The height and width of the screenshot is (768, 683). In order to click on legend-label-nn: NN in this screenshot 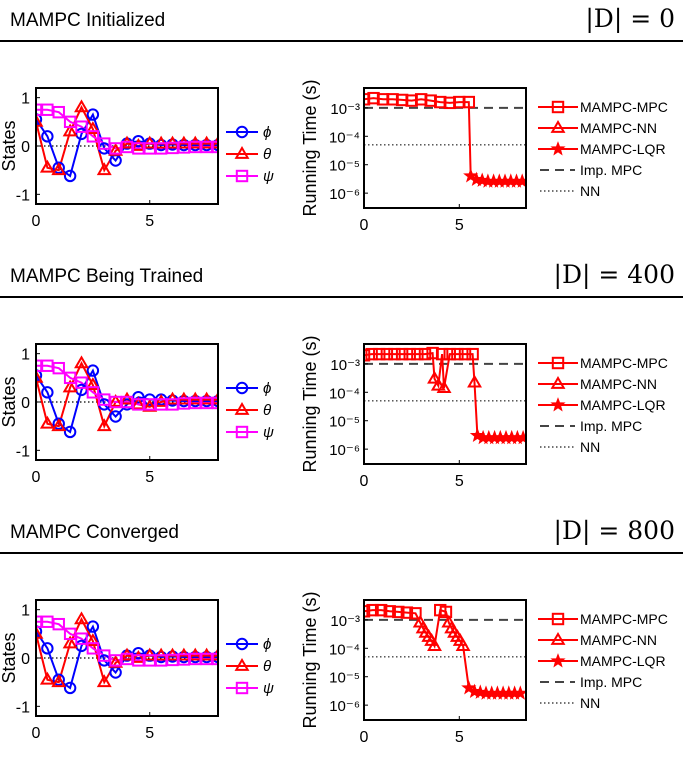, I will do `click(590, 703)`.